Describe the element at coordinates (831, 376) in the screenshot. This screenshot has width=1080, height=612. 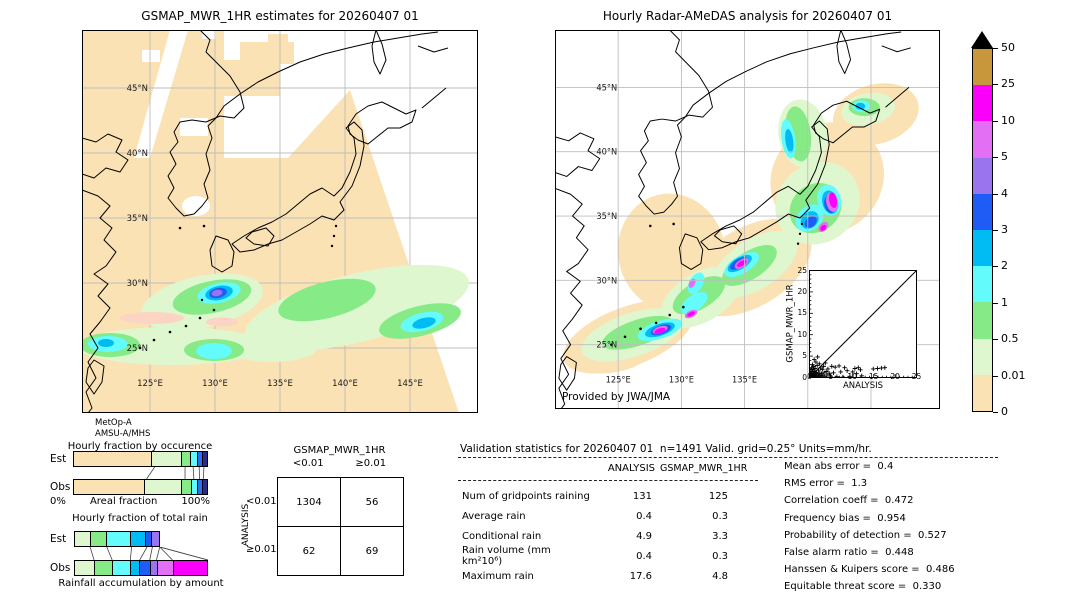
I see `inset-x-tick: 5` at that location.